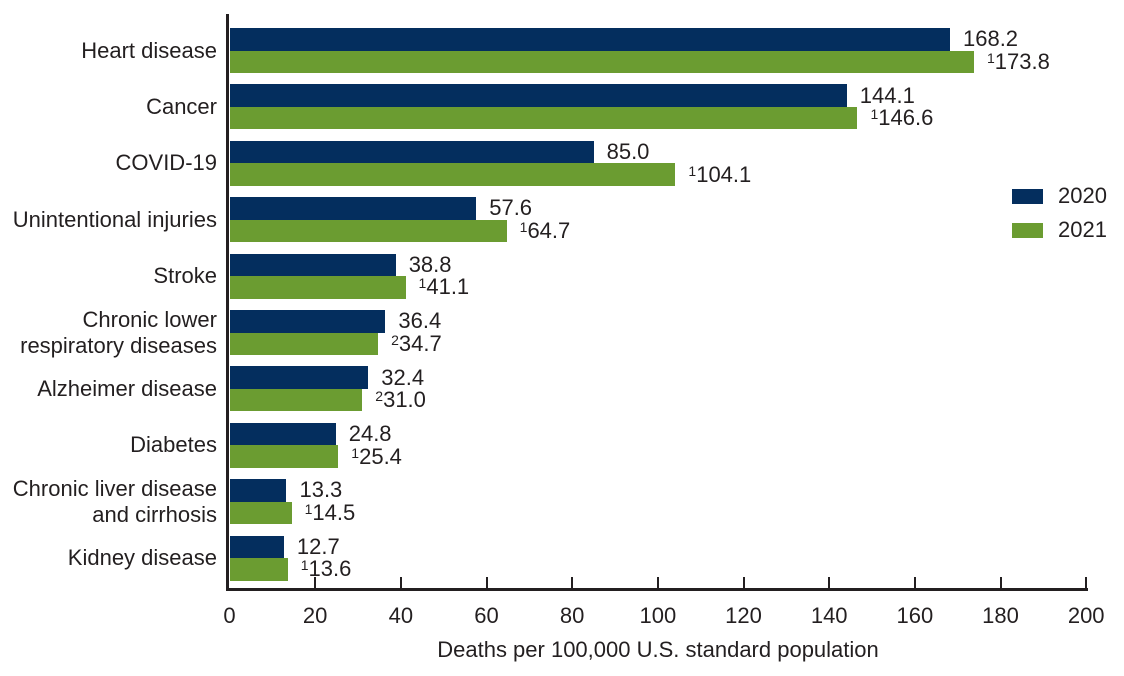 This screenshot has height=676, width=1124. What do you see at coordinates (142, 558) in the screenshot?
I see `category-label-kidney-disease: Kidney disease` at bounding box center [142, 558].